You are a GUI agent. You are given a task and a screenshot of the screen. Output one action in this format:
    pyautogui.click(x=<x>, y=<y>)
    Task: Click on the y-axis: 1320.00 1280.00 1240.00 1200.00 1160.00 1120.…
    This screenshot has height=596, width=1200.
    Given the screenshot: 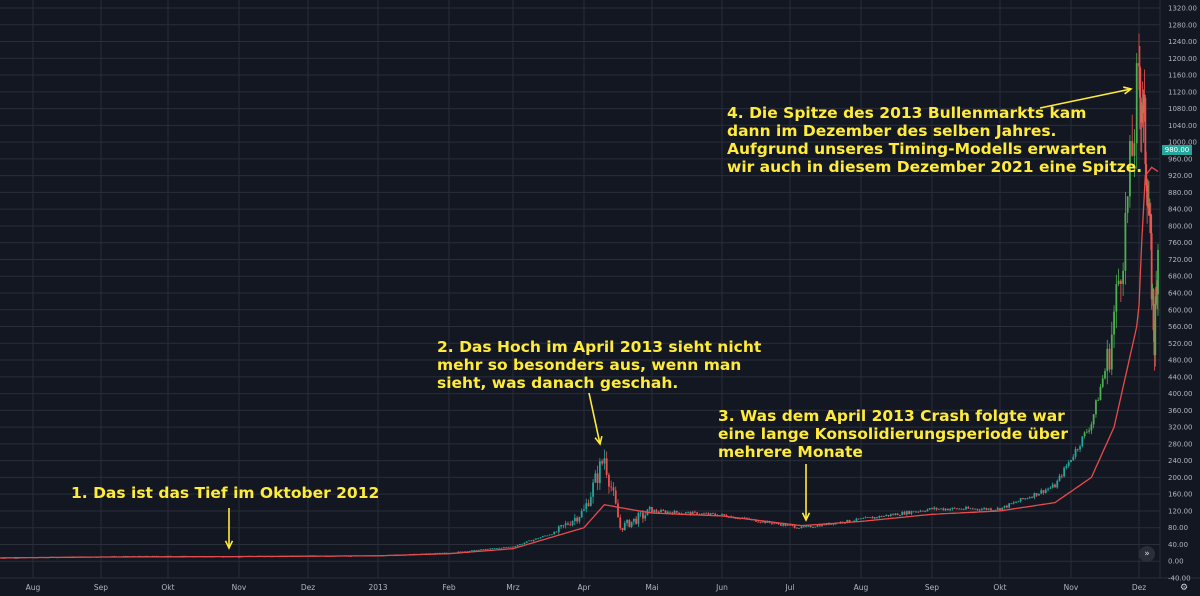 What is the action you would take?
    pyautogui.click(x=1182, y=294)
    